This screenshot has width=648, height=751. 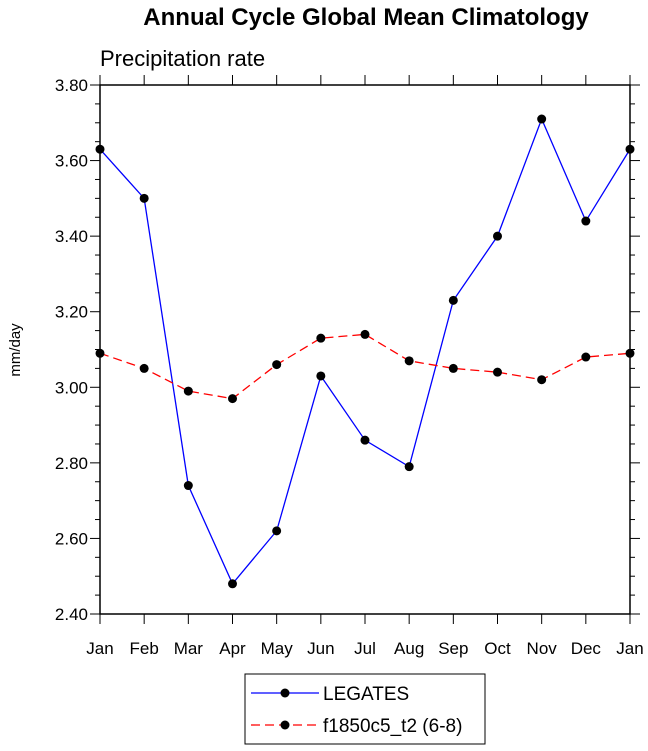 What do you see at coordinates (497, 648) in the screenshot?
I see `x-tick-label: Oct` at bounding box center [497, 648].